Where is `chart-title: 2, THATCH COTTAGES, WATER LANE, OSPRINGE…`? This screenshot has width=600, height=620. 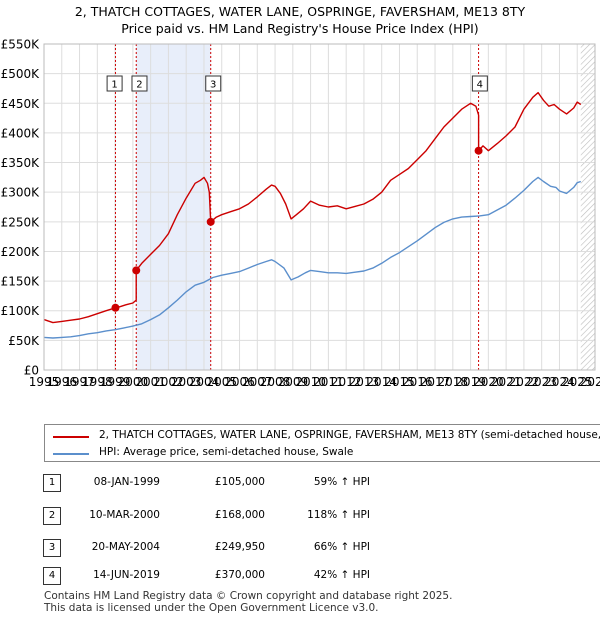
chart-title: 2, THATCH COTTAGES, WATER LANE, OSPRINGE… is located at coordinates (300, 11).